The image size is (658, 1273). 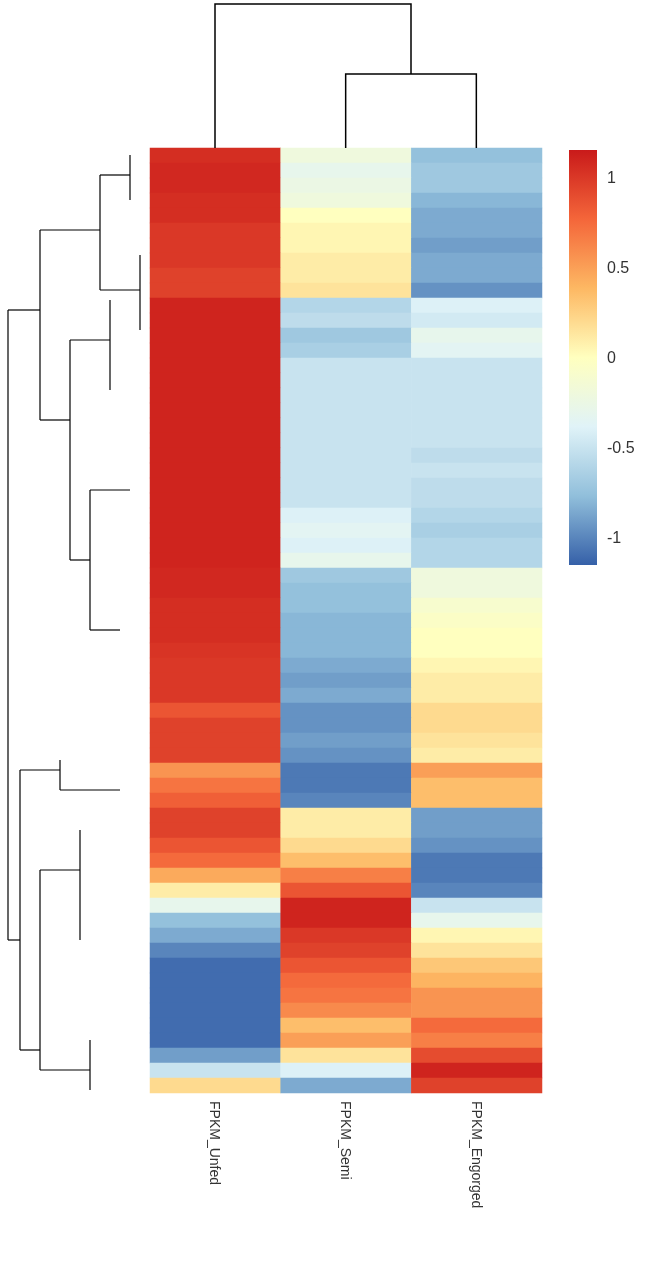 I want to click on x-tick-label: FPKM_Semi, so click(x=346, y=1140).